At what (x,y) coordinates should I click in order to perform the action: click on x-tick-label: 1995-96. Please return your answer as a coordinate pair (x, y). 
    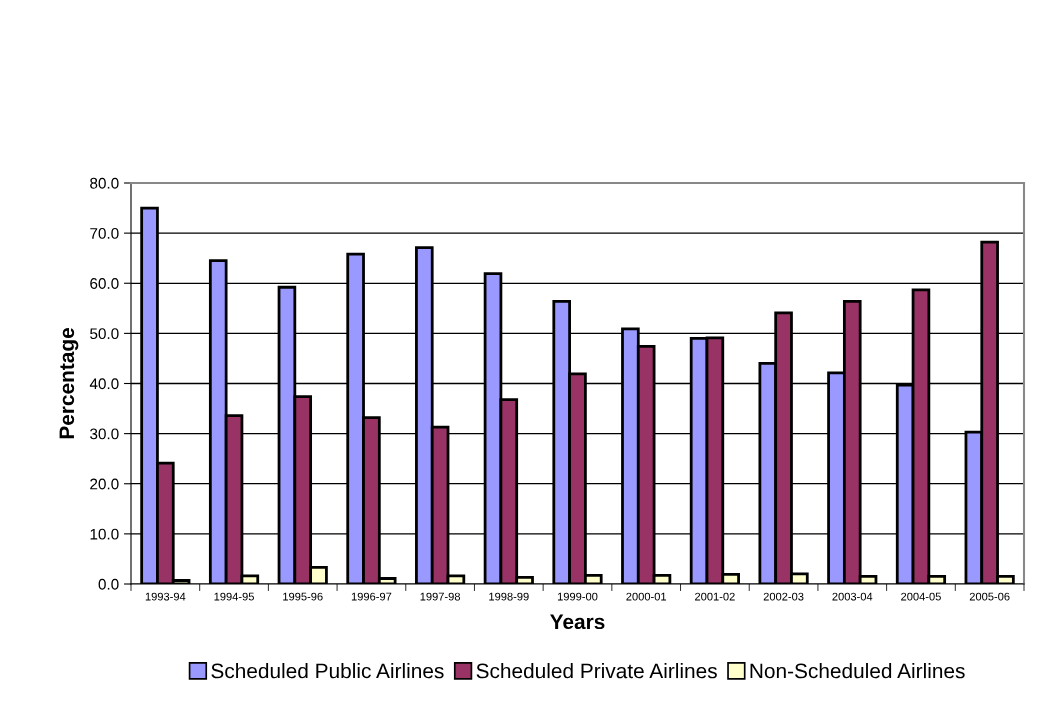
    Looking at the image, I should click on (303, 596).